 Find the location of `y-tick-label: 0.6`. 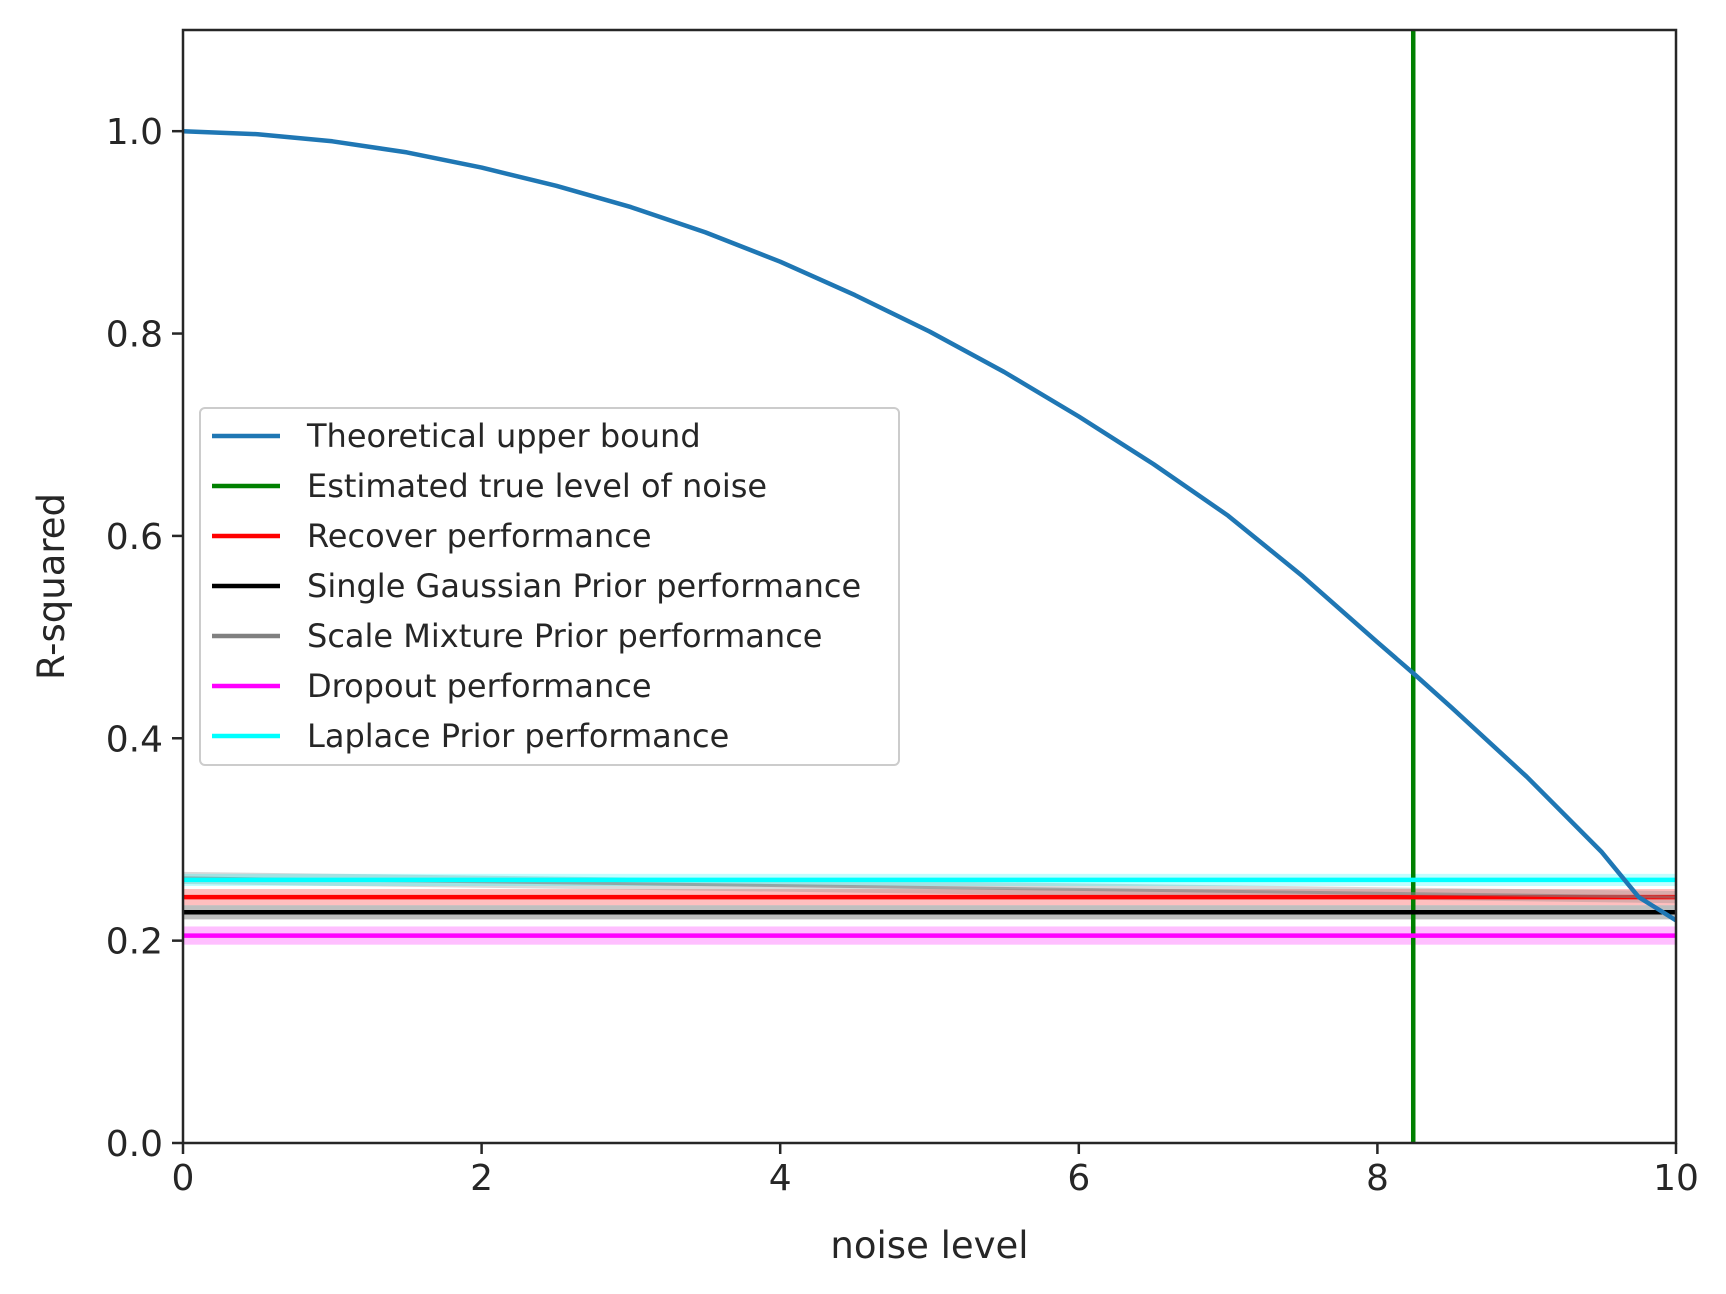

y-tick-label: 0.6 is located at coordinates (134, 537).